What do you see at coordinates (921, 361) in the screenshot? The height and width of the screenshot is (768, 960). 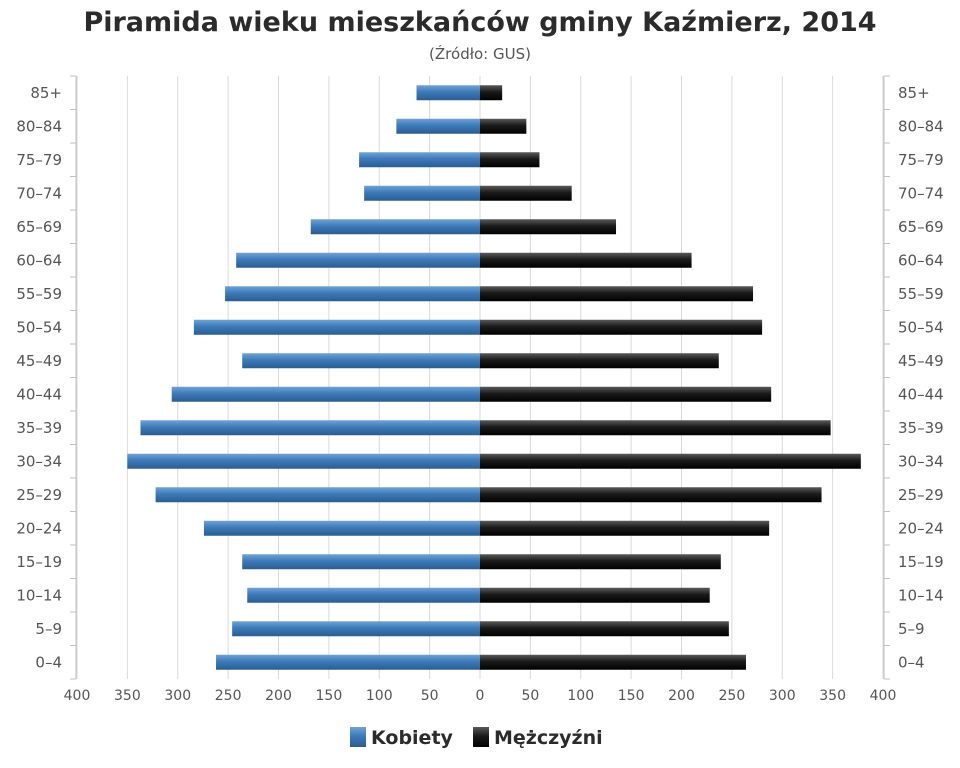 I see `category-label-right: 45–49` at bounding box center [921, 361].